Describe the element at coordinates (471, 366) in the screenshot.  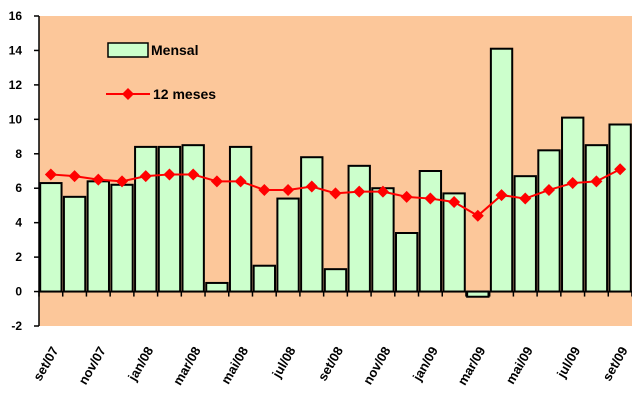
I see `x-tick-label: mar/09` at that location.